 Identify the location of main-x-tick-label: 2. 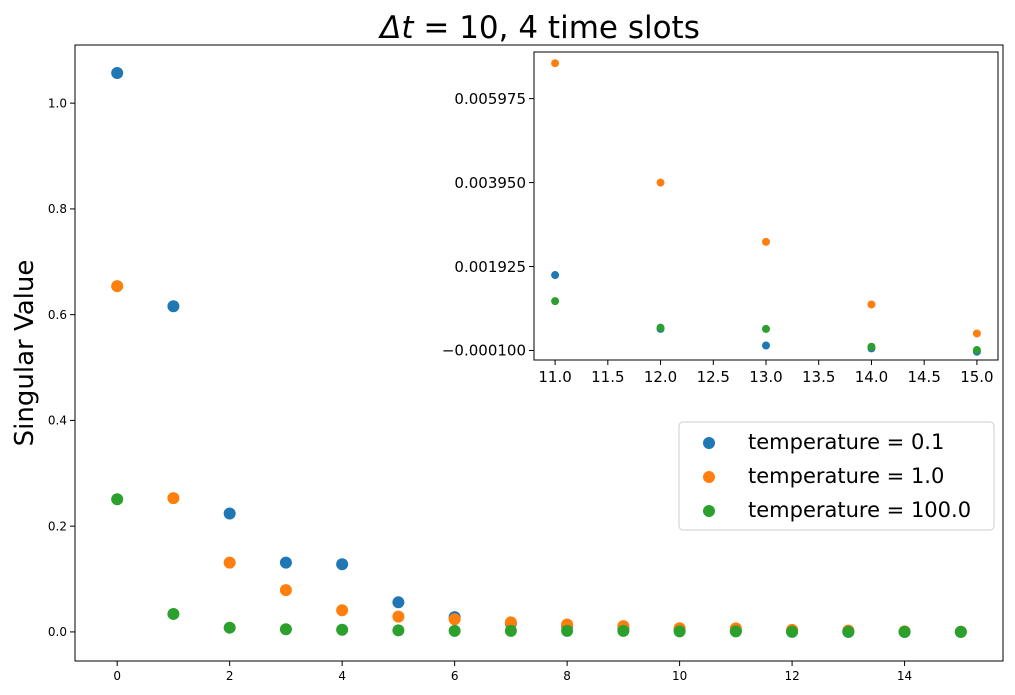
(230, 676).